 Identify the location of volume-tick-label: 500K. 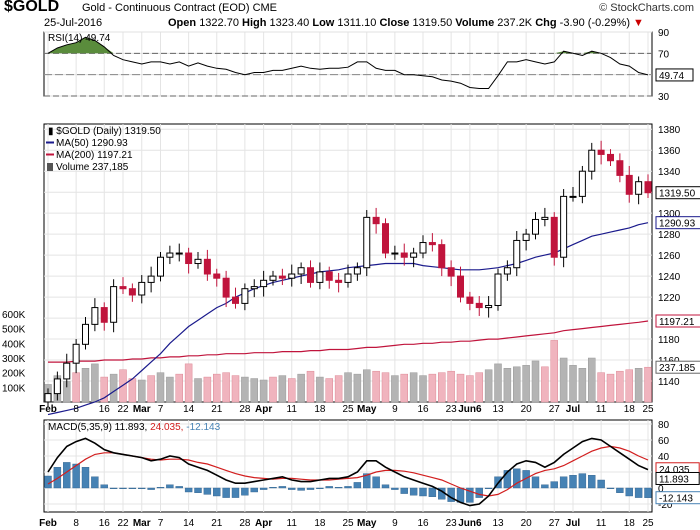
(14, 330).